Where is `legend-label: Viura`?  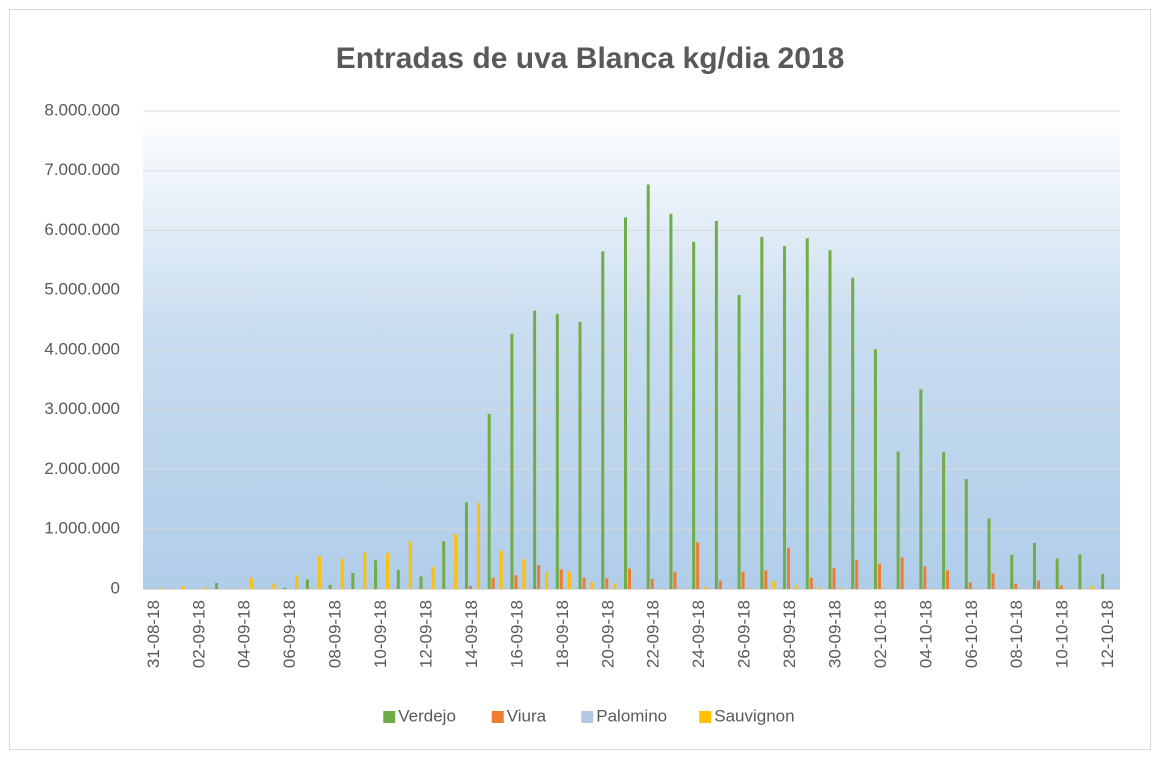
legend-label: Viura is located at coordinates (527, 715).